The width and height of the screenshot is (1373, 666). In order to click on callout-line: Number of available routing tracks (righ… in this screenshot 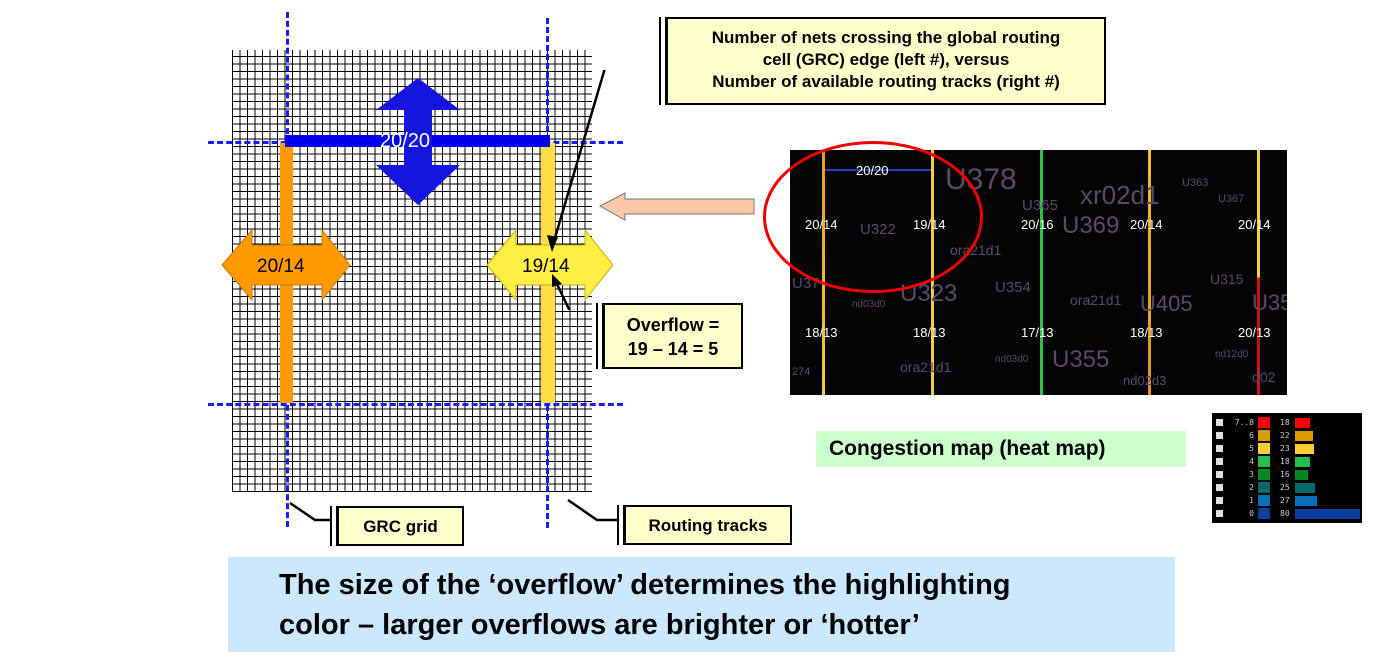, I will do `click(886, 81)`.